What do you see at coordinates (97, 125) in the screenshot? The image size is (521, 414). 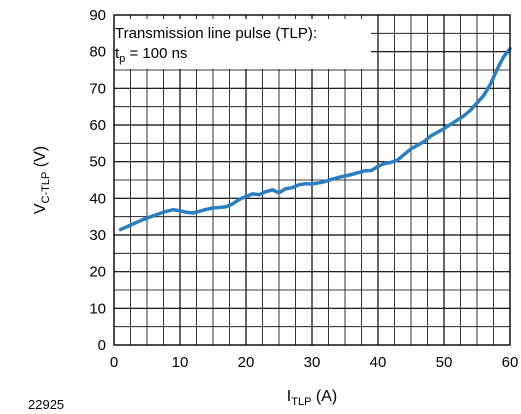 I see `y-tick-label: 60` at bounding box center [97, 125].